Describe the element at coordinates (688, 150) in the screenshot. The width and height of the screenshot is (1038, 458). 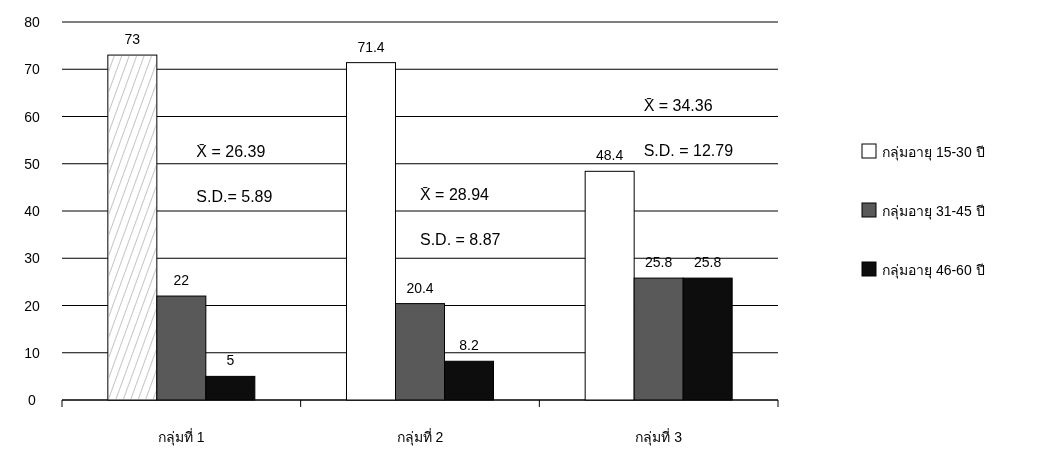
I see `annotation: S.D. = 12.79` at that location.